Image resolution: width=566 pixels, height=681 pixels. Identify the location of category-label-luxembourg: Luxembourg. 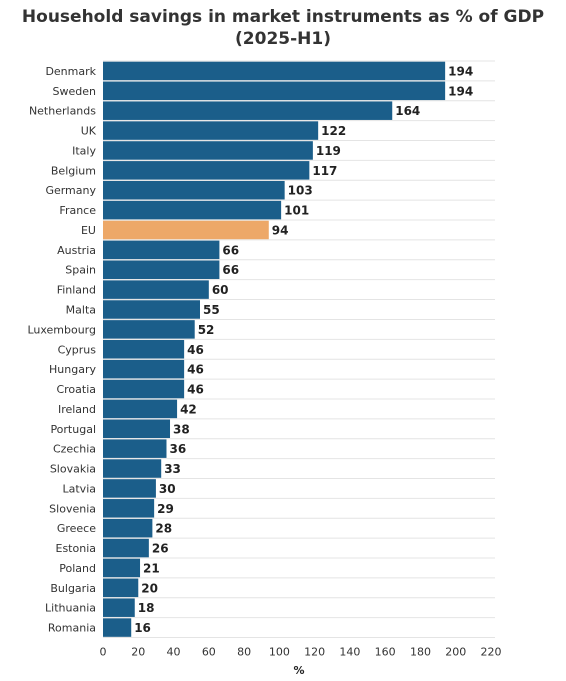
(61, 329).